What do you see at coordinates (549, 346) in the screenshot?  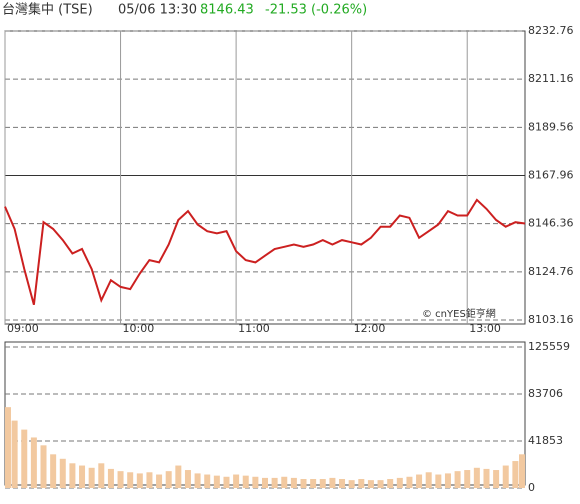 I see `y-tick-label: 125559` at bounding box center [549, 346].